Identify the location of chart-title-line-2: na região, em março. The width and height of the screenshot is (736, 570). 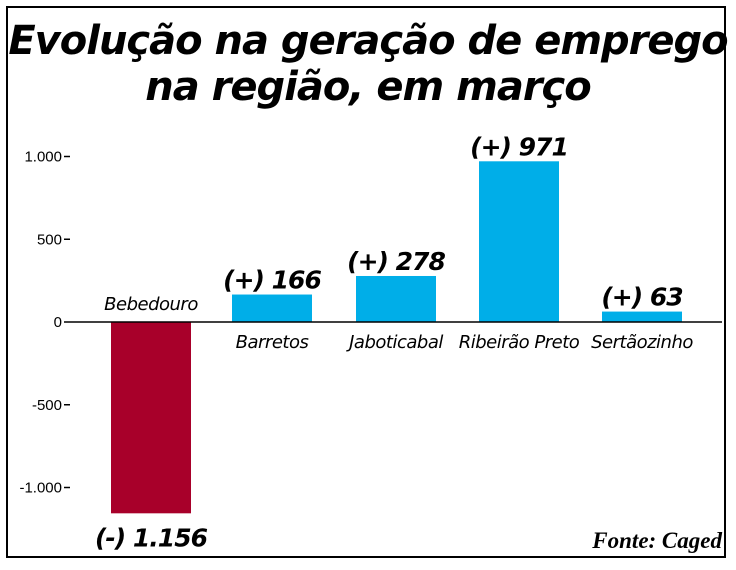
(368, 87).